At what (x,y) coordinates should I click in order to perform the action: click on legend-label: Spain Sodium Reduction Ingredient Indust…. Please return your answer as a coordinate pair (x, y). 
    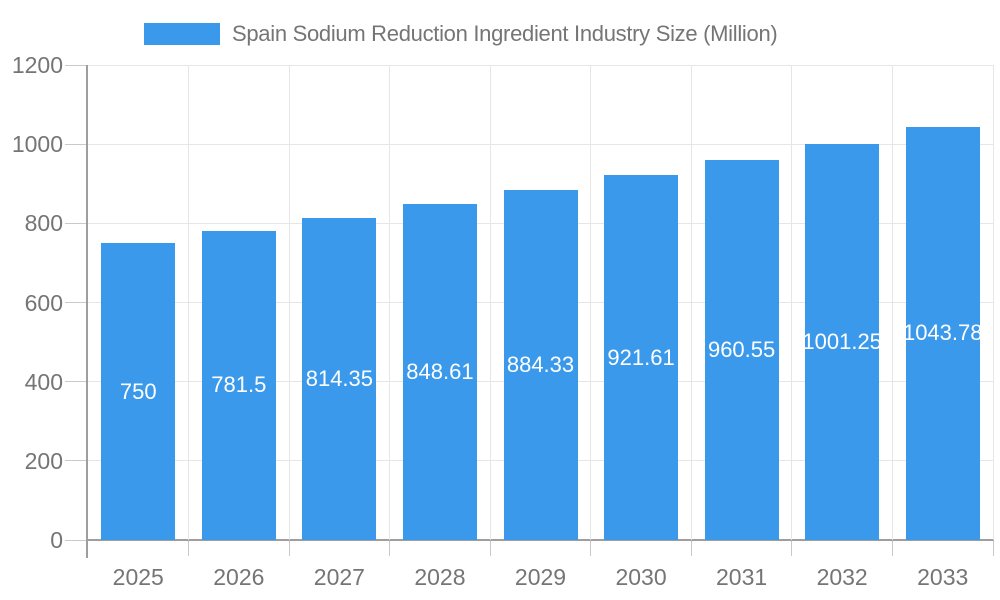
    Looking at the image, I should click on (505, 33).